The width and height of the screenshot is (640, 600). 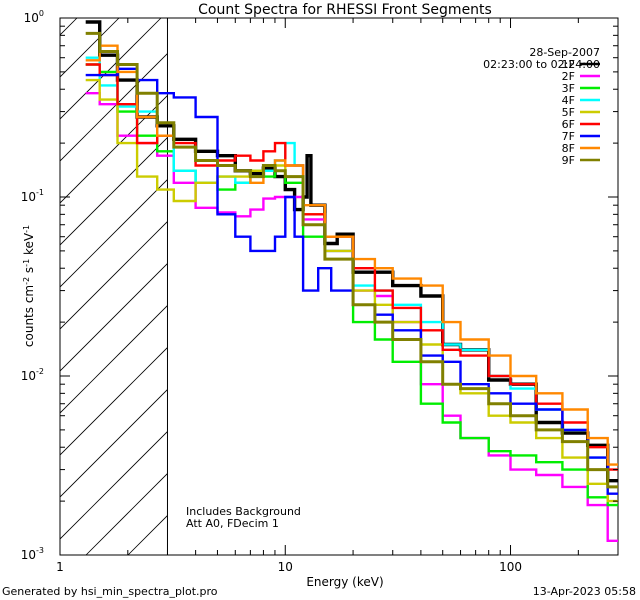 I want to click on legend-label-2f: 2F, so click(x=568, y=76).